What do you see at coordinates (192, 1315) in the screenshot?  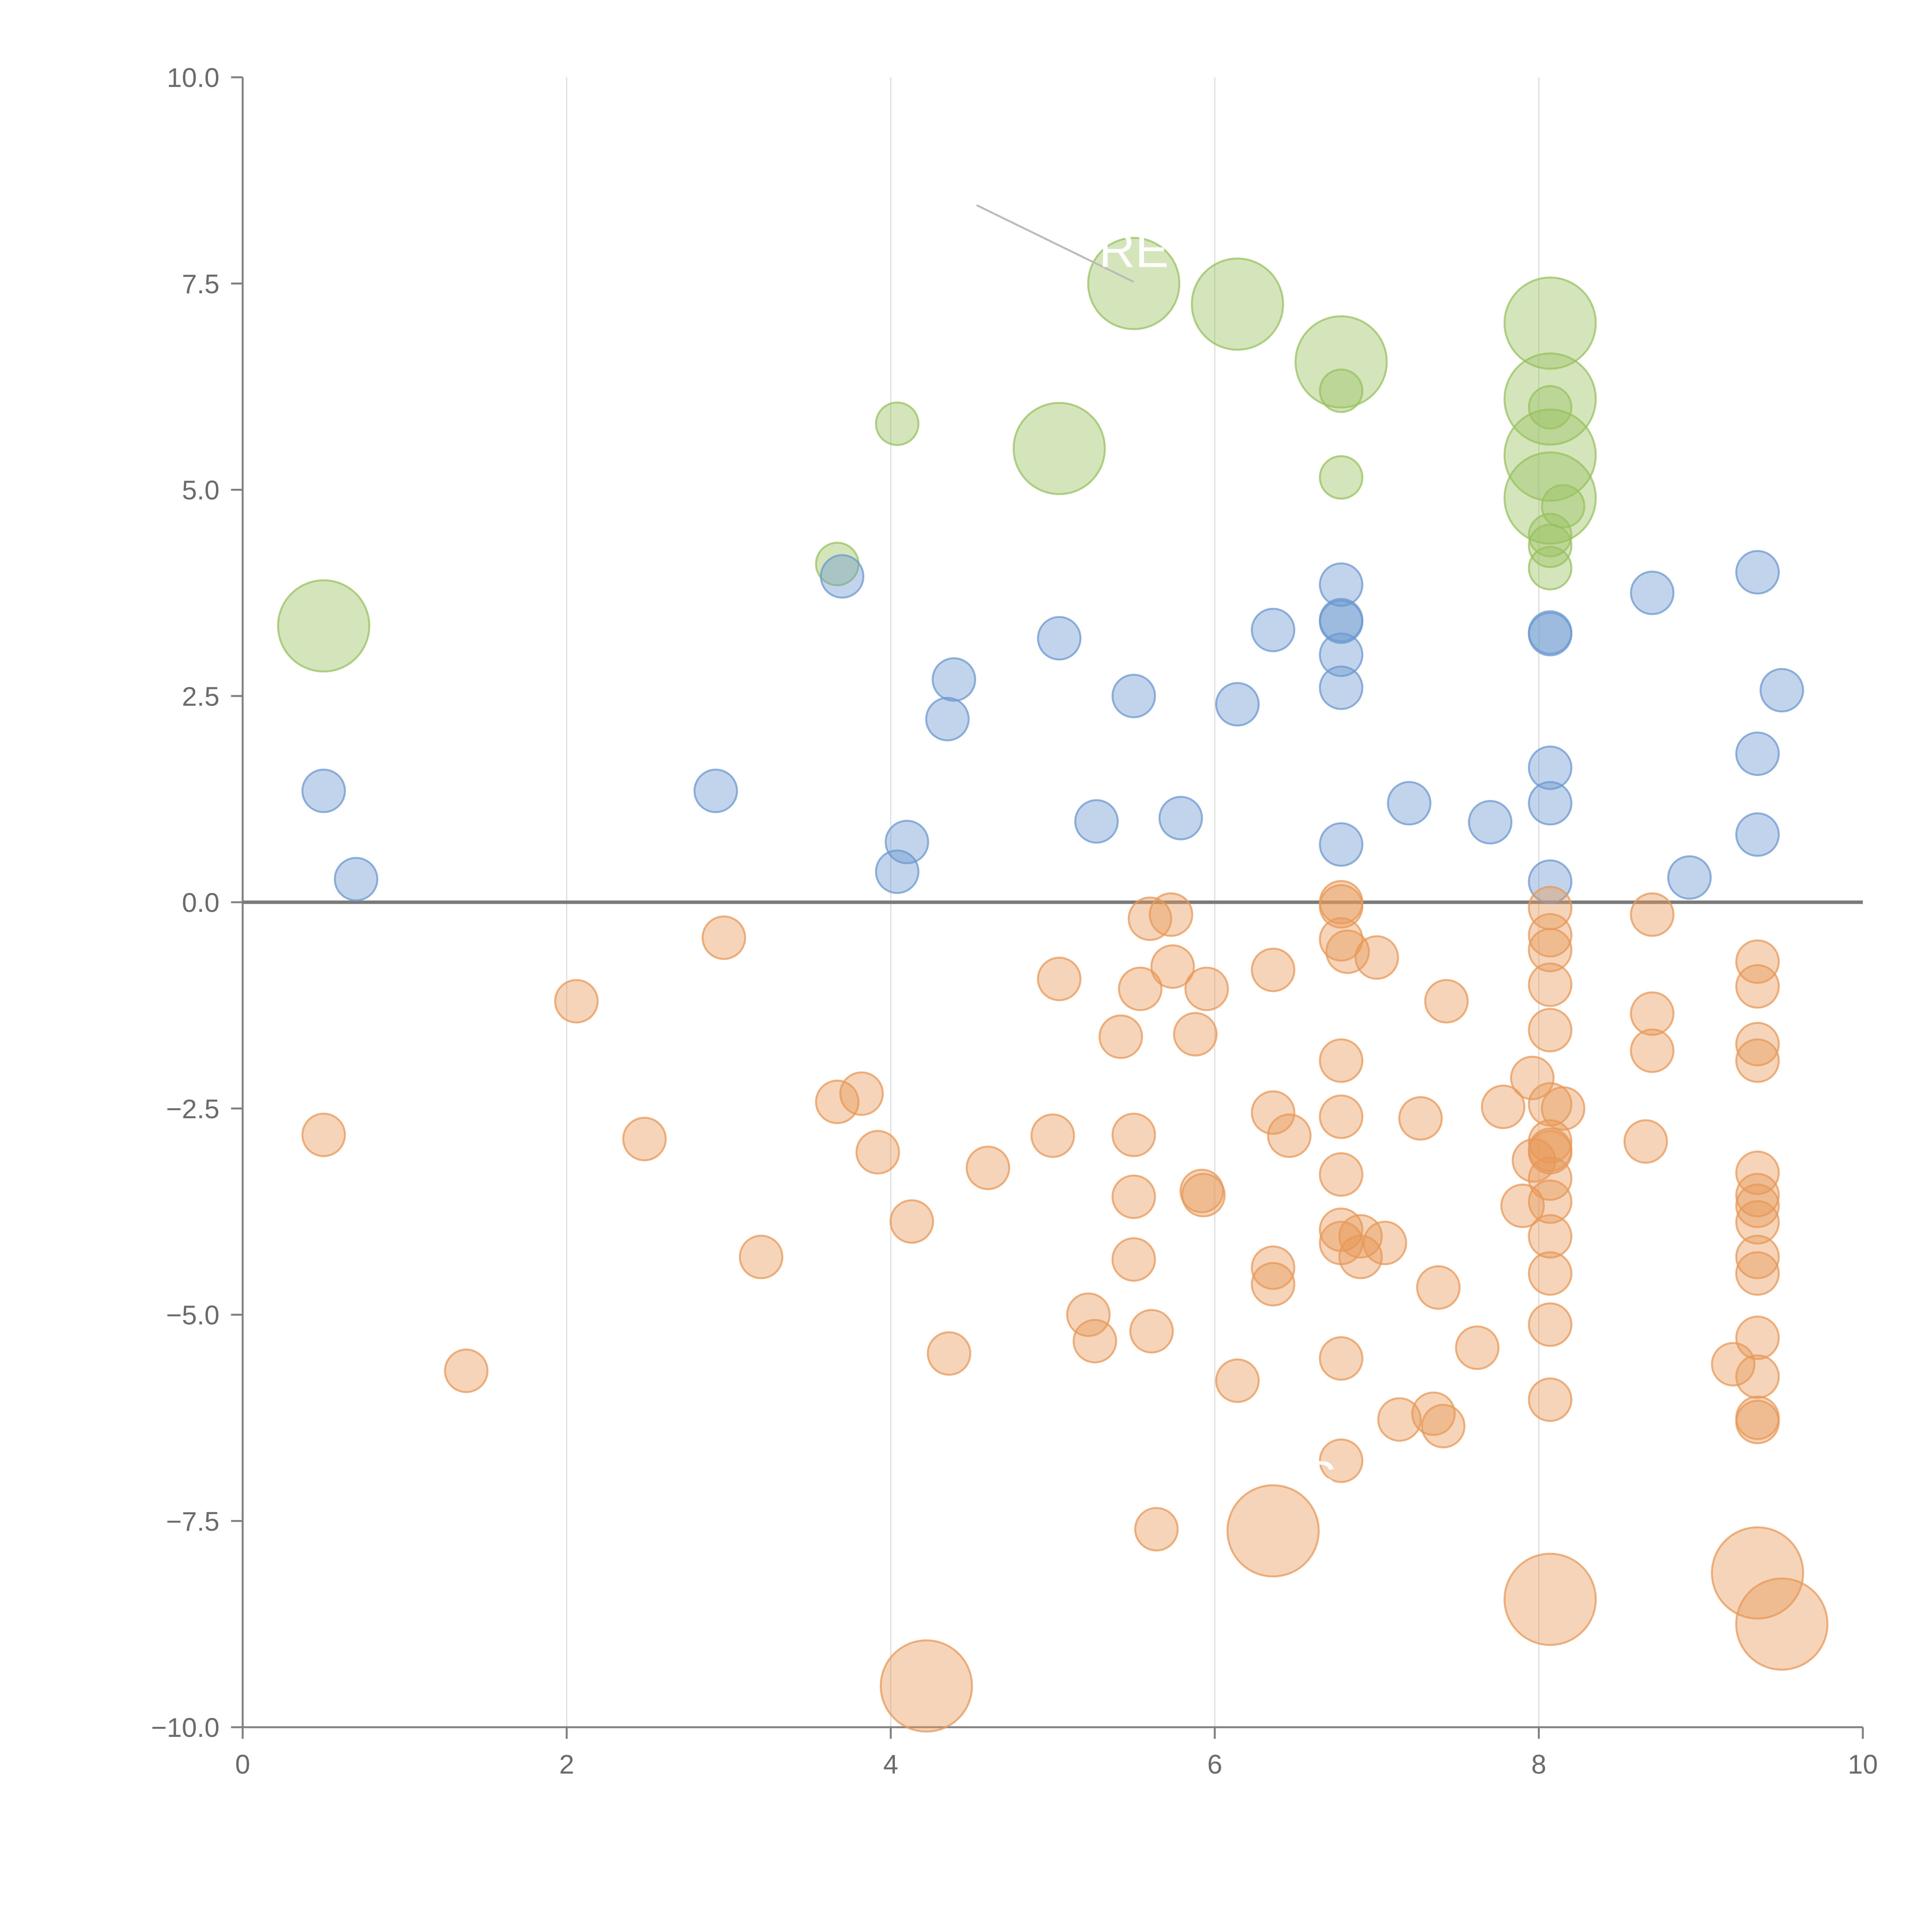 I see `y-tick-label: −5.0` at bounding box center [192, 1315].